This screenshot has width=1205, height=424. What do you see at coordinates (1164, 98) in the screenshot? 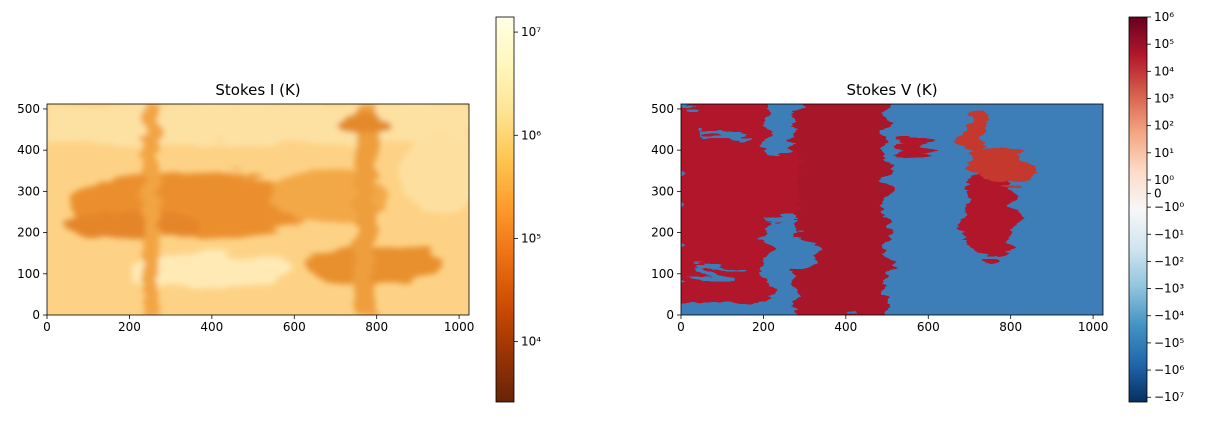
I see `colorbar-tick-label: 10³` at bounding box center [1164, 98].